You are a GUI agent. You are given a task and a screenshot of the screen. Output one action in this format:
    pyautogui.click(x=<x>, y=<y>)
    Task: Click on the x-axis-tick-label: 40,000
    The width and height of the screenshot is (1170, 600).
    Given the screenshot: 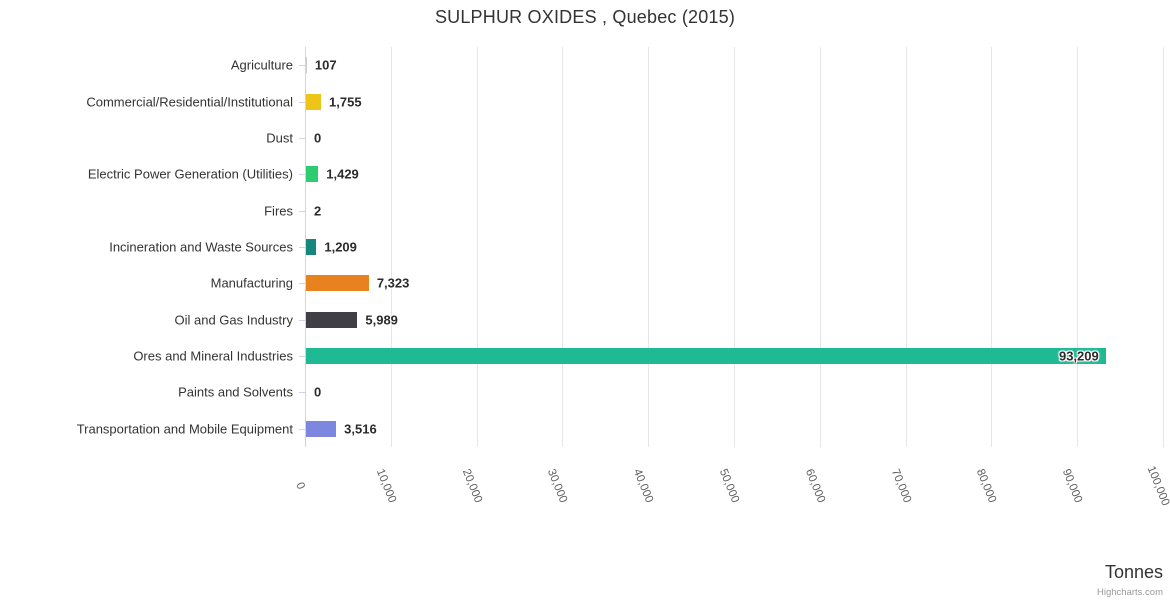 What is the action you would take?
    pyautogui.click(x=643, y=486)
    